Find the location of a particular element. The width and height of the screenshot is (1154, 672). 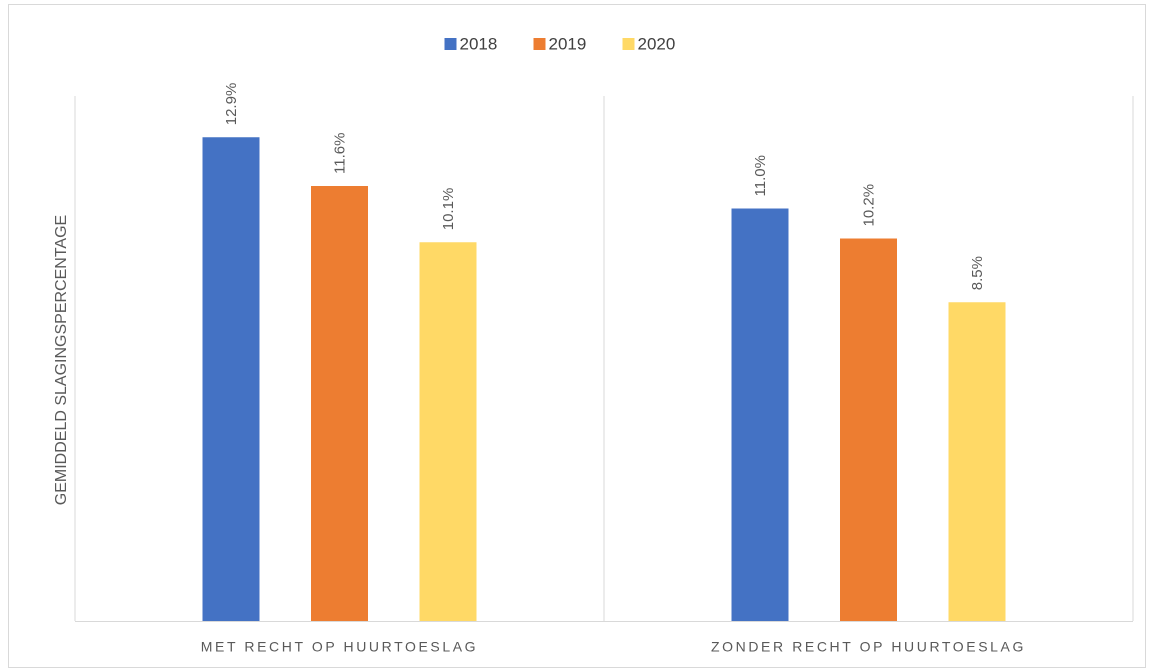

data-label: 12.9% is located at coordinates (231, 104).